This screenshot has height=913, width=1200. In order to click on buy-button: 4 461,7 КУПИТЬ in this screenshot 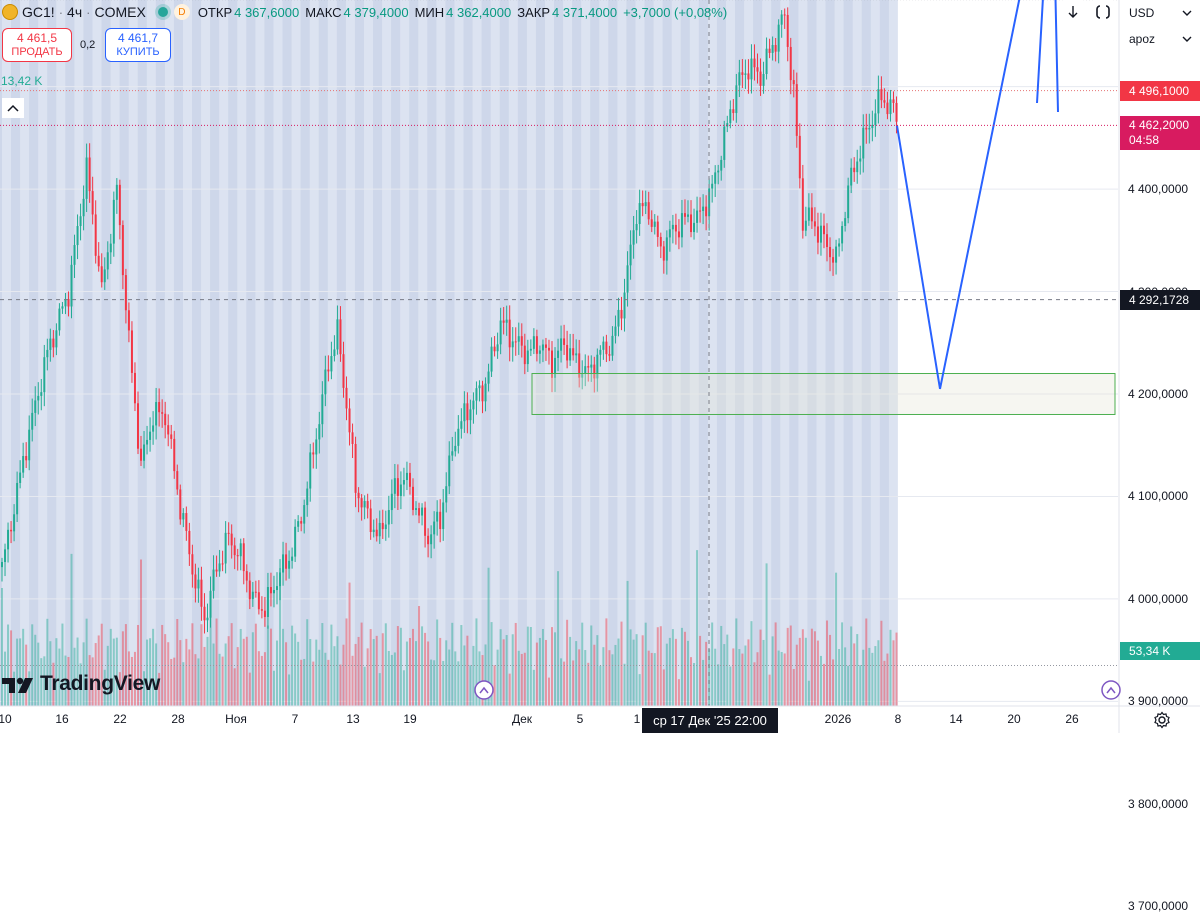, I will do `click(138, 45)`.